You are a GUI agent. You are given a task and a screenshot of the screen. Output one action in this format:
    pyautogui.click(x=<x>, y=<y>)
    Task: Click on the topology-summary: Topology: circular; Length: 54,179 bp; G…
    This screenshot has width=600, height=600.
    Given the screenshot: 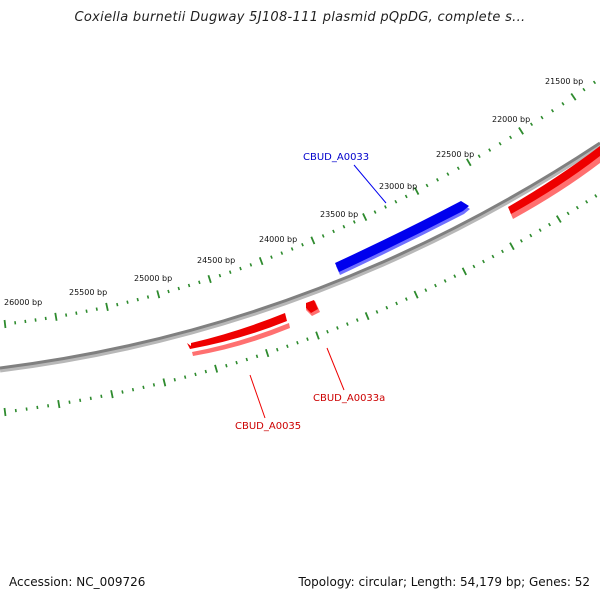 What is the action you would take?
    pyautogui.click(x=444, y=582)
    